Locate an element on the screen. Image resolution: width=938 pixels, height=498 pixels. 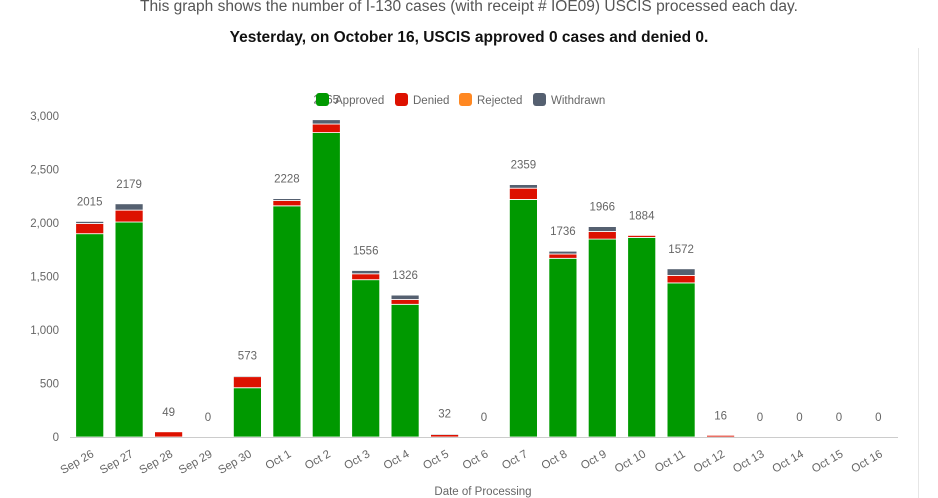
y-tick-label: 3,000 is located at coordinates (44, 117).